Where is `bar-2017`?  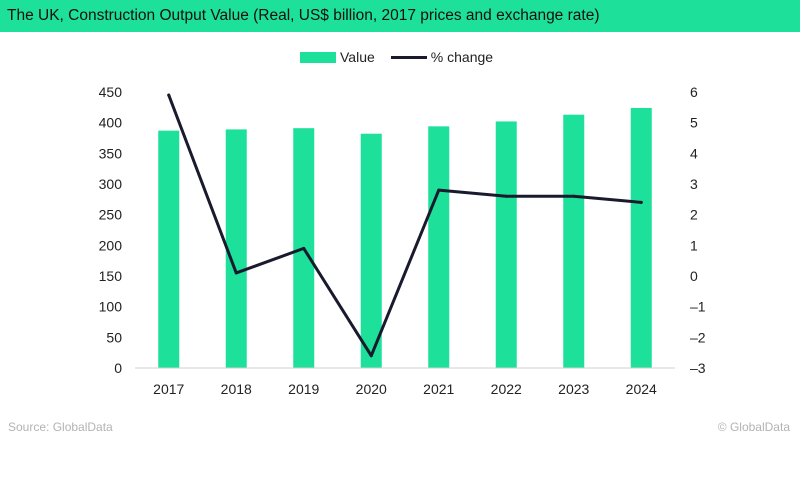
bar-2017 is located at coordinates (169, 249).